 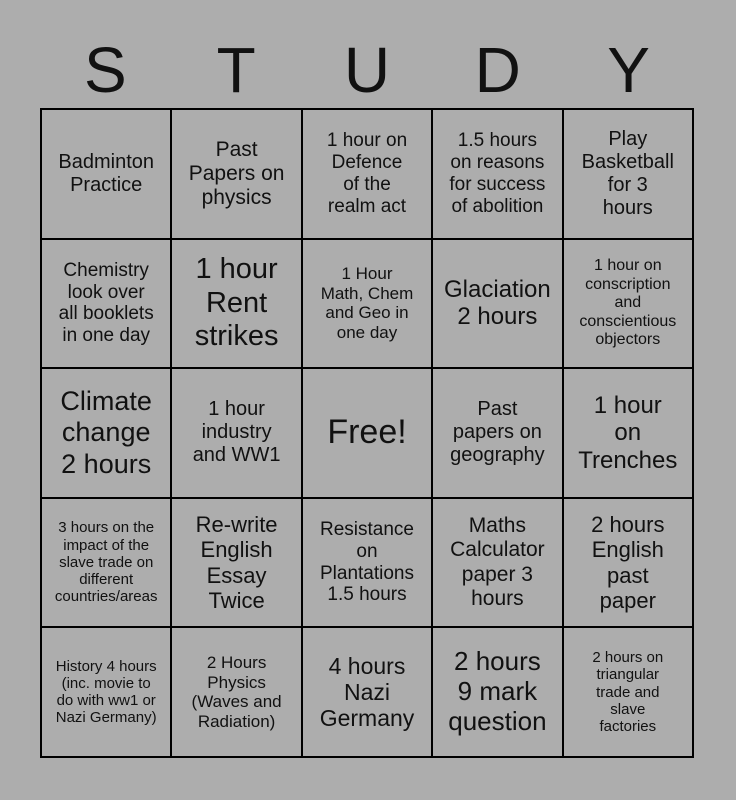 I want to click on bingo-cell-r2c2: 1 hour Rent strikes, so click(x=236, y=303).